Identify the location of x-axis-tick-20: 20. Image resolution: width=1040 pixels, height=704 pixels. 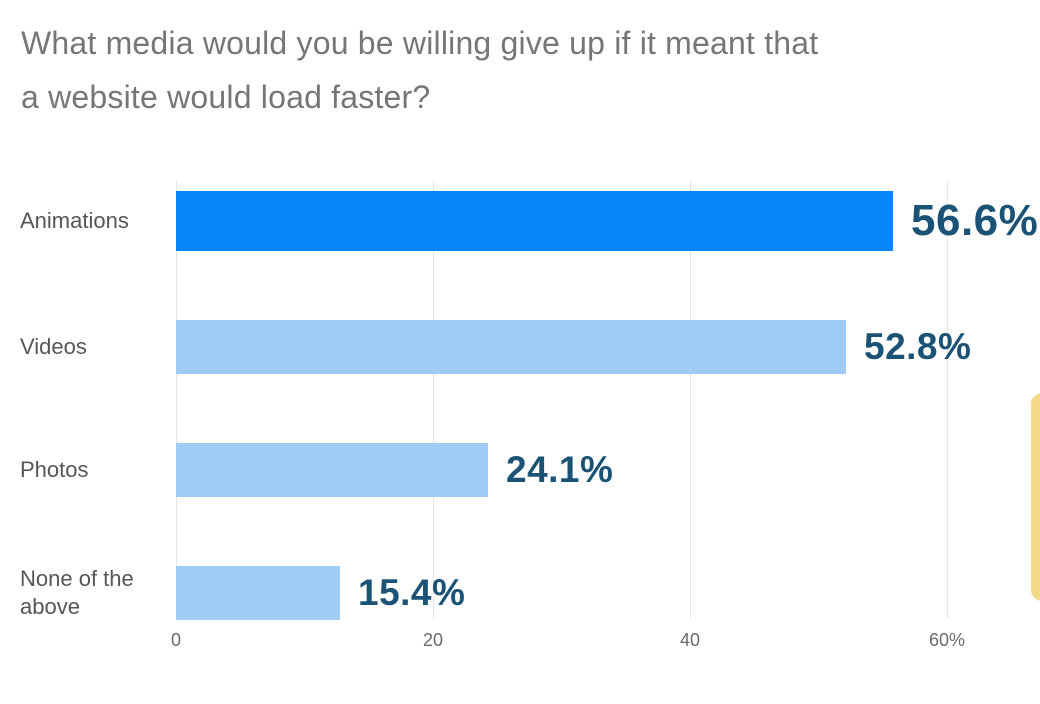
(433, 640).